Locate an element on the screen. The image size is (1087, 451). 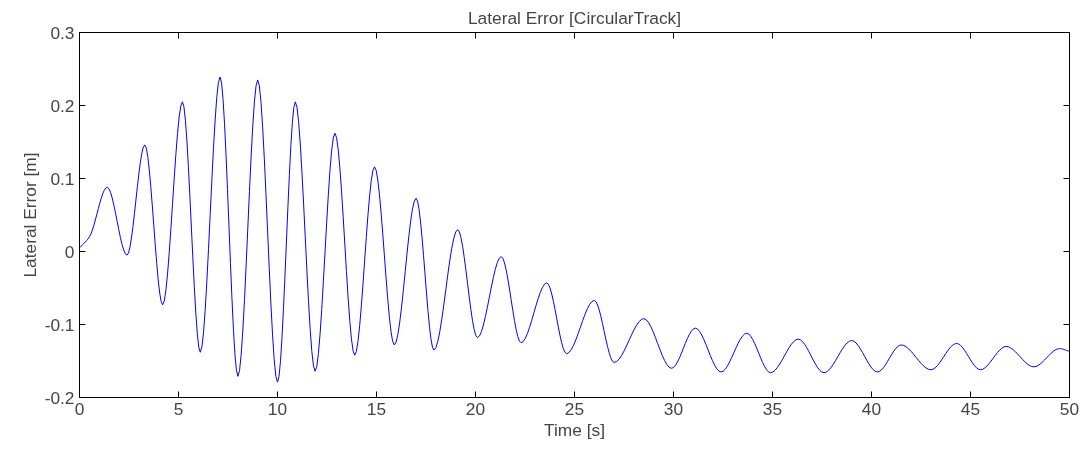
x-tick-label: 15 is located at coordinates (376, 408).